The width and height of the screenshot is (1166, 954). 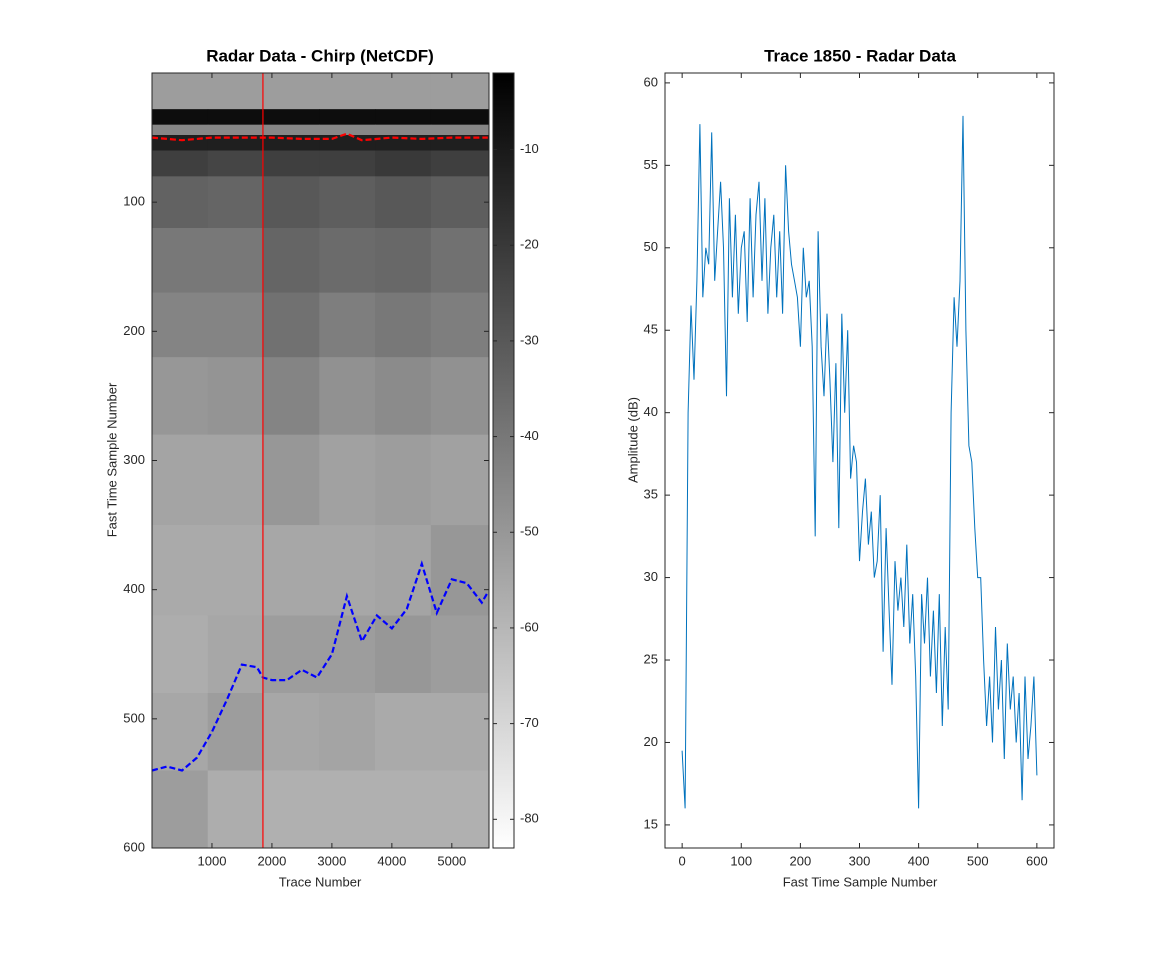 I want to click on x-tick-label: 3000, so click(x=331, y=860).